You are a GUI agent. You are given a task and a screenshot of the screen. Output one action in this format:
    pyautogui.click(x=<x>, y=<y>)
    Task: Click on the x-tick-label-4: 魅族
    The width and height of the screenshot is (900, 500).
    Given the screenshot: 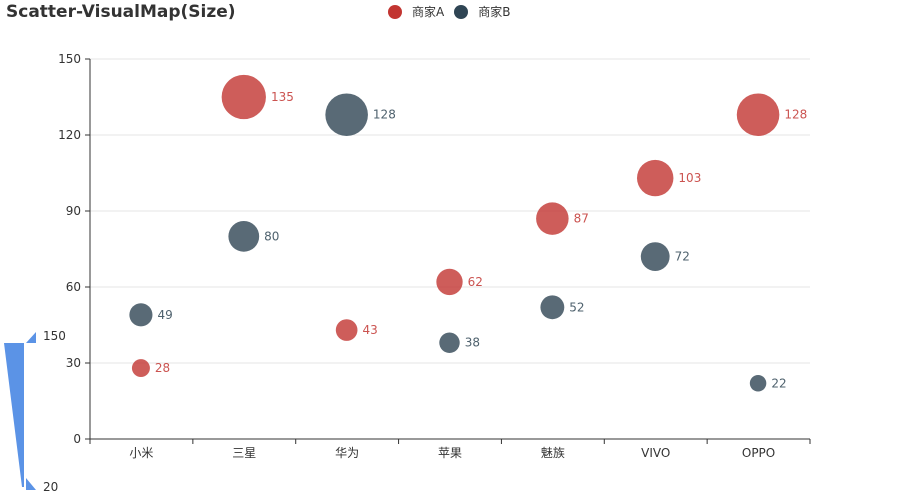 What is the action you would take?
    pyautogui.click(x=553, y=452)
    